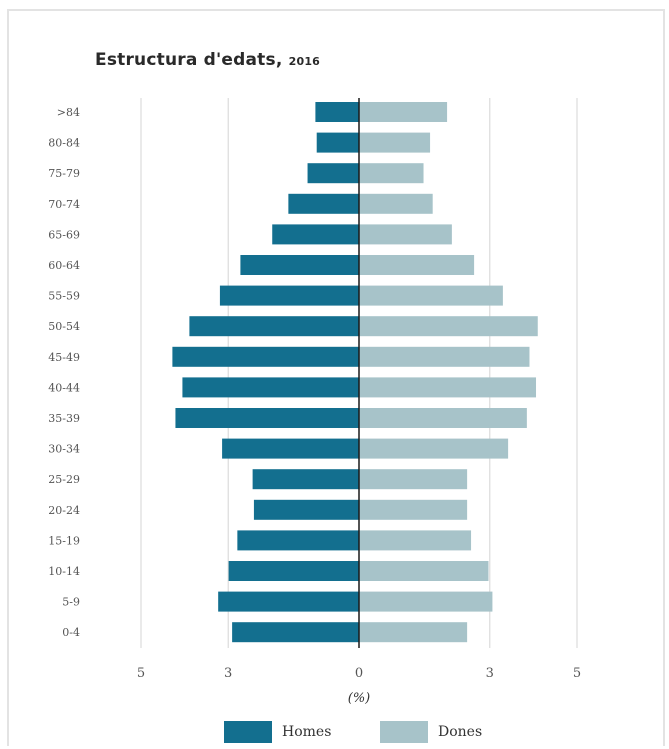 Image resolution: width=669 pixels, height=749 pixels. Describe the element at coordinates (277, 732) in the screenshot. I see `legend-item-homes: Homes` at that location.